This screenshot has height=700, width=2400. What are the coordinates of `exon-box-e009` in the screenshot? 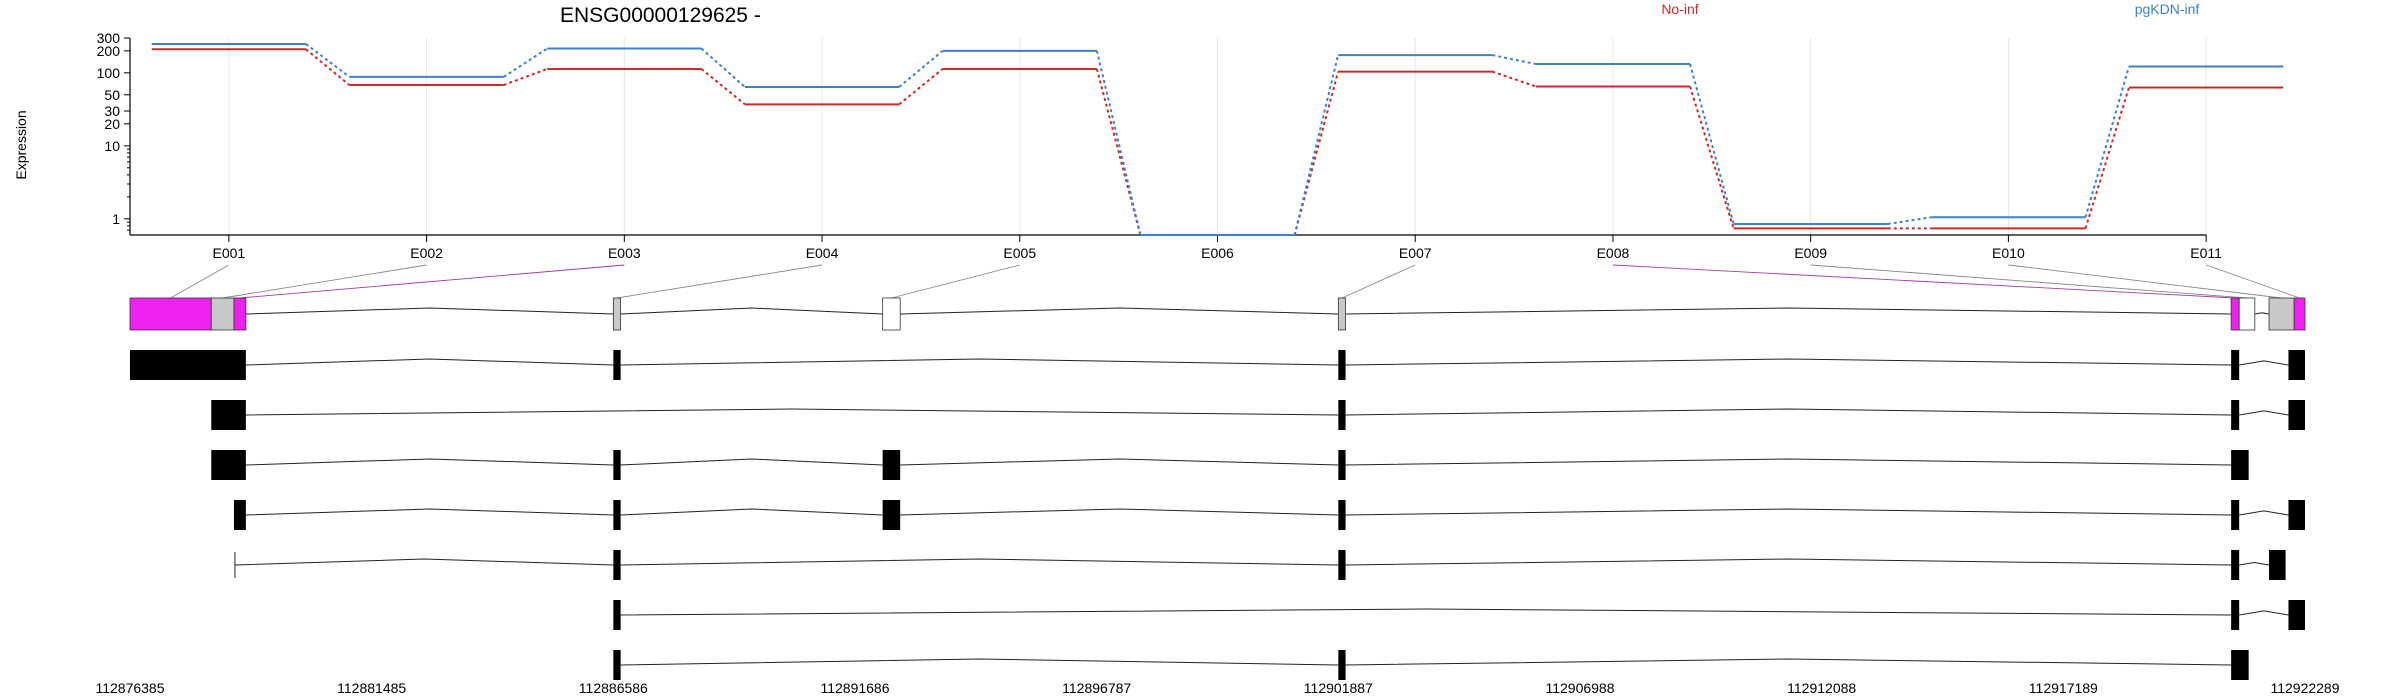 It's located at (2247, 314).